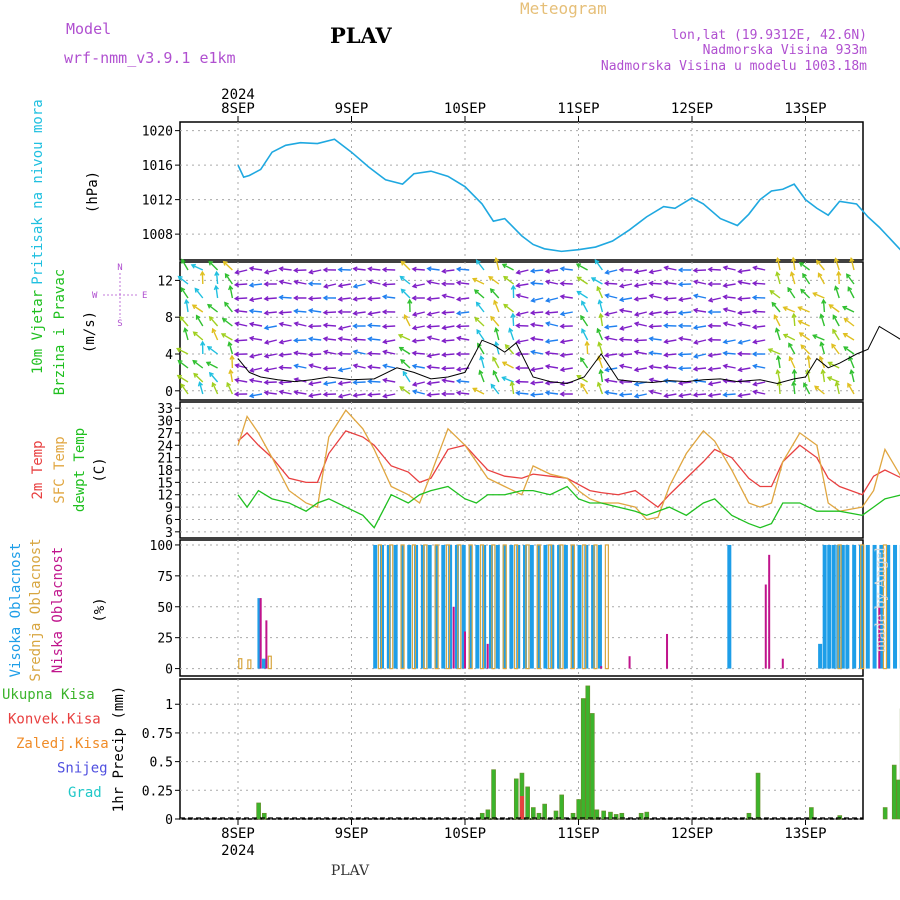 This screenshot has width=900, height=900. What do you see at coordinates (16, 610) in the screenshot?
I see `cloud-ylabel1: Visoka Oblacnost` at bounding box center [16, 610].